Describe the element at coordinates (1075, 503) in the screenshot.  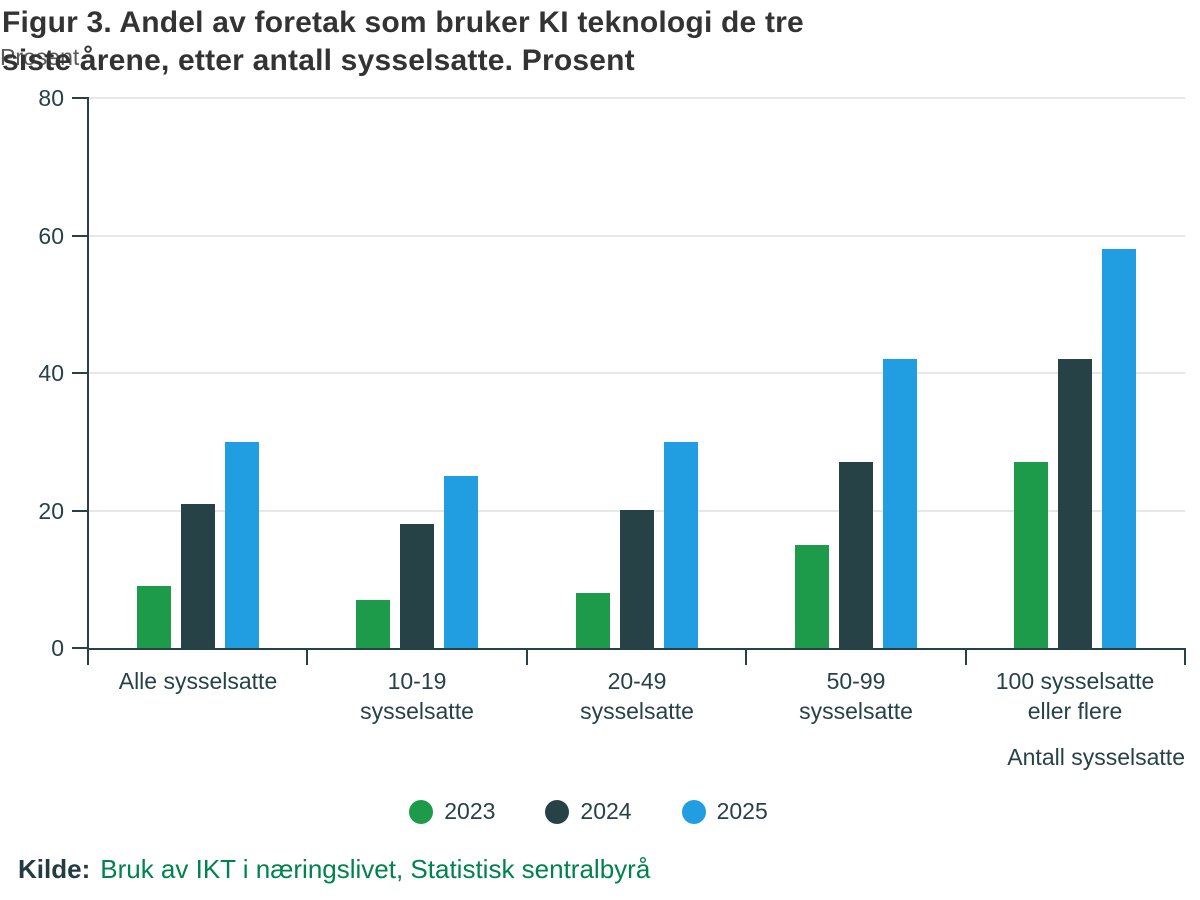
I see `bar-2024-100-sysselsatte-eller-flere` at that location.